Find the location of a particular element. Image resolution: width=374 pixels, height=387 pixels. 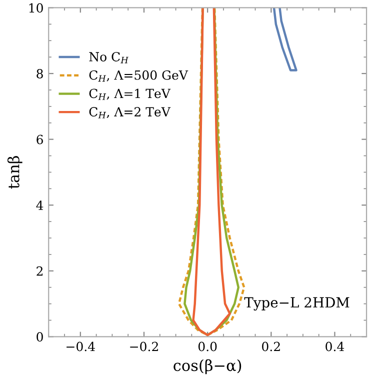

legend-label: C$_{H}$, Λ=2 TeV is located at coordinates (130, 112).